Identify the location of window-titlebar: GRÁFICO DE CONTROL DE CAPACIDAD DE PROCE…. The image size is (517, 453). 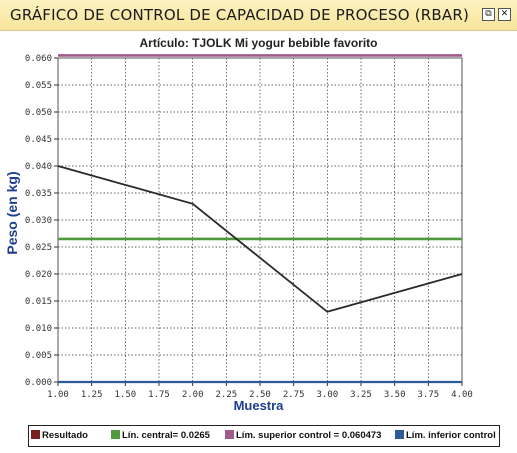
(258, 15).